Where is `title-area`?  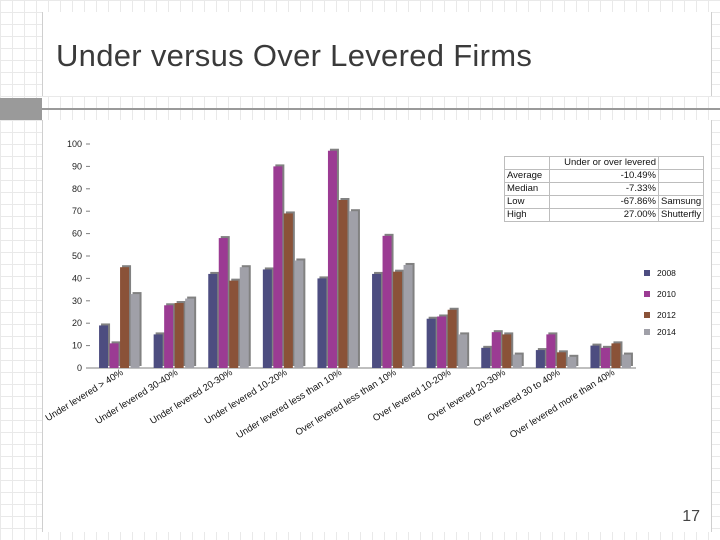 title-area is located at coordinates (377, 54).